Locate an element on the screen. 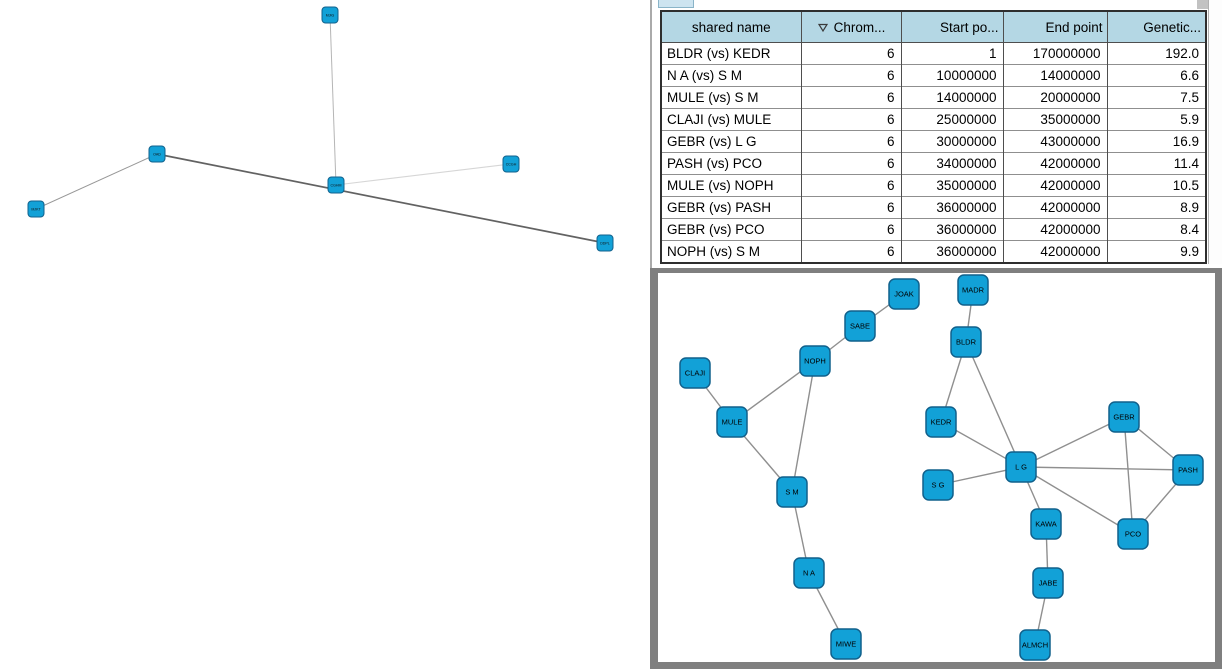  node-L G: L G is located at coordinates (1021, 467).